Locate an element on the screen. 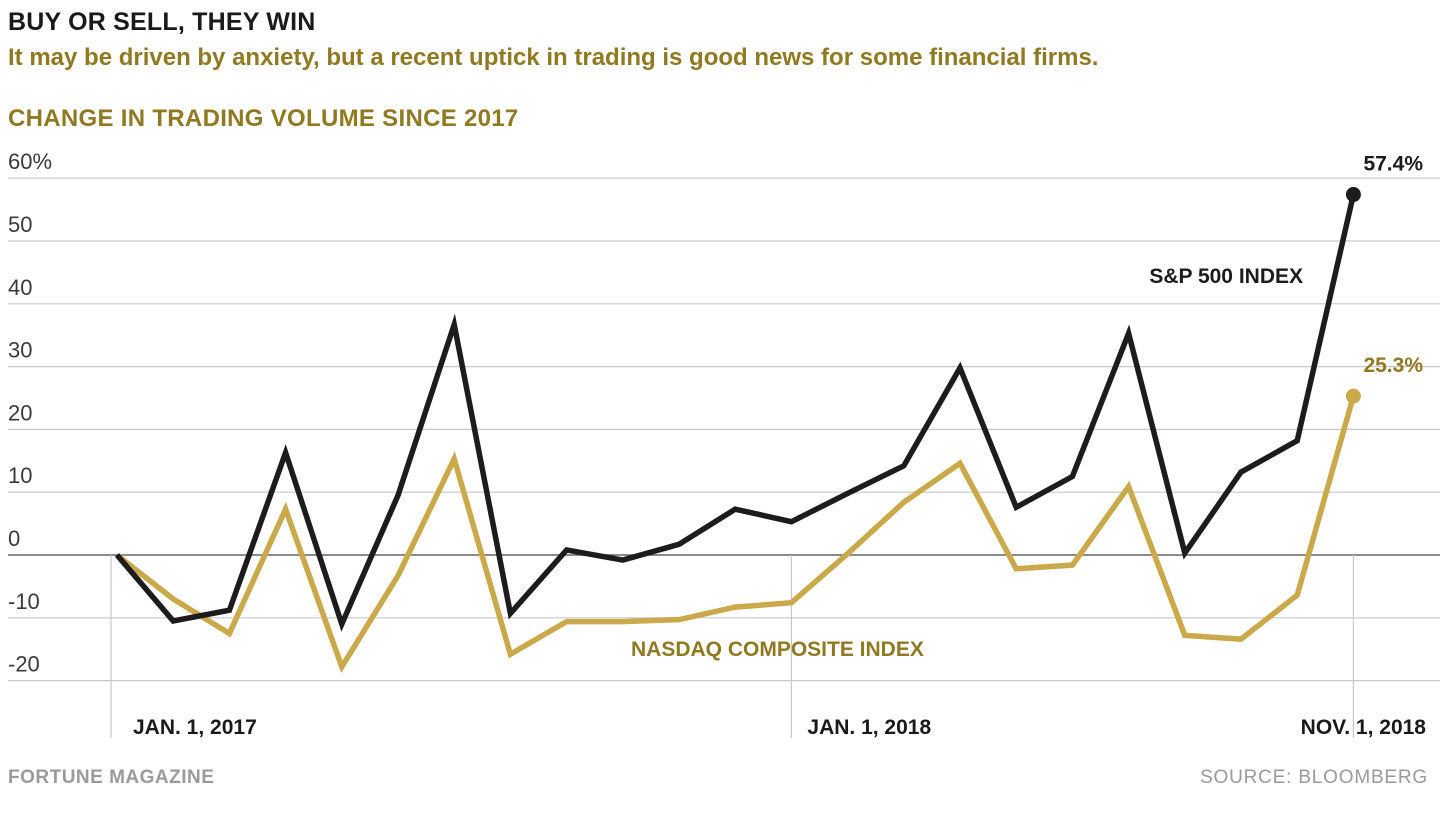 Image resolution: width=1440 pixels, height=815 pixels. y-tick-label: -10 is located at coordinates (24, 601).